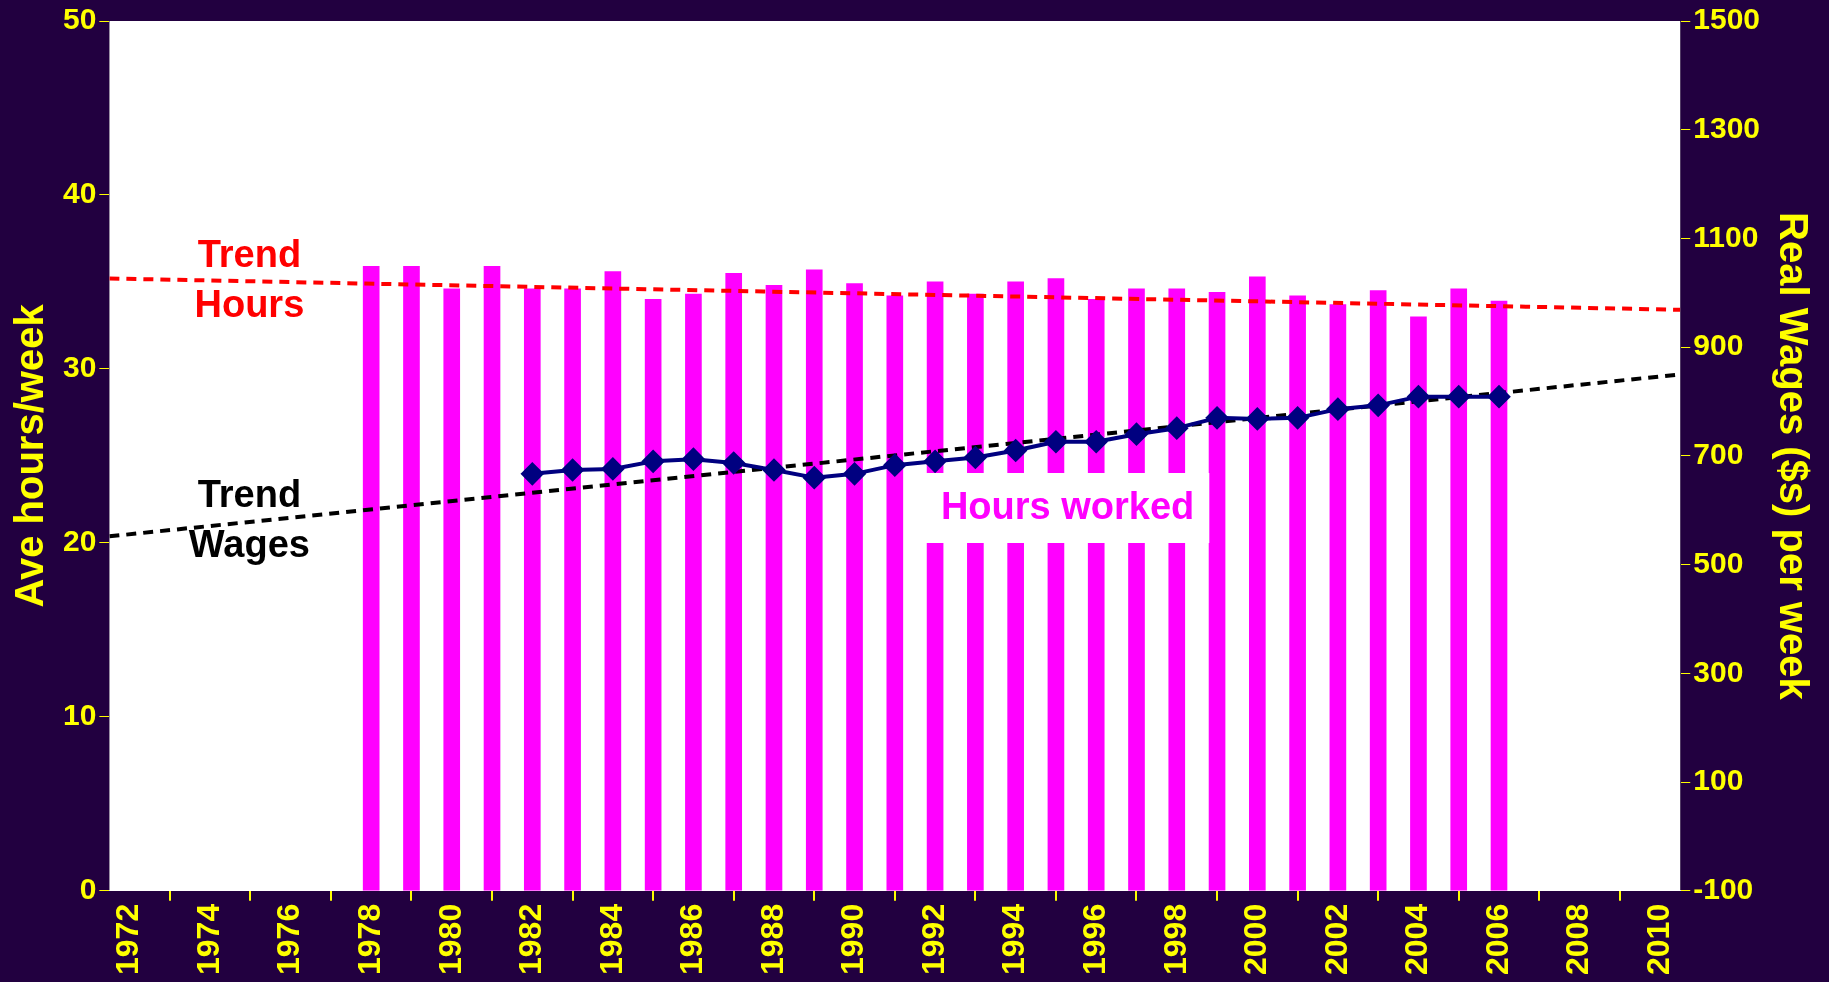  I want to click on y-tick-label: 10, so click(79, 715).